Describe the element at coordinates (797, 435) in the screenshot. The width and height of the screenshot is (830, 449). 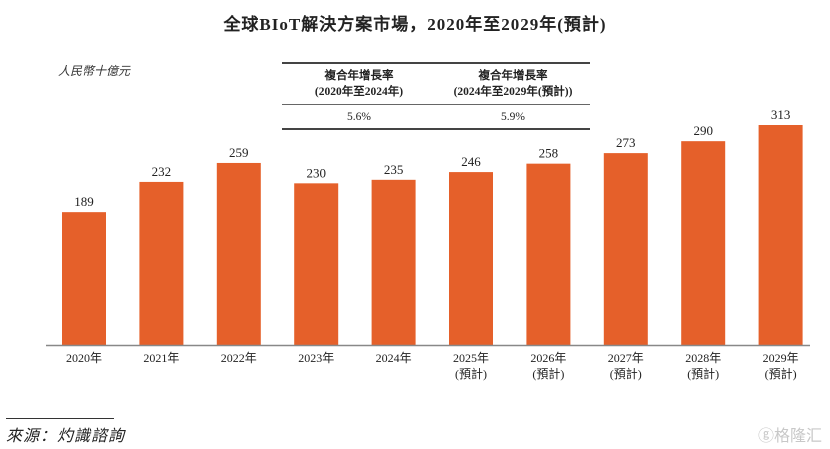
I see `watermark-text: 格隆汇` at that location.